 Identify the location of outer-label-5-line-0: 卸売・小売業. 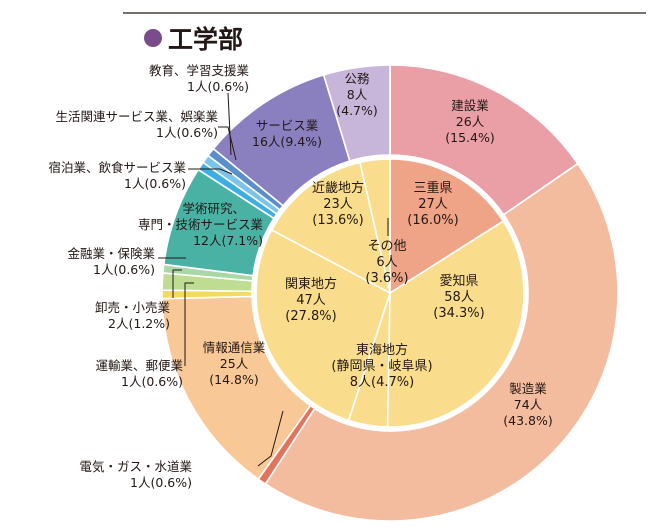
(133, 307).